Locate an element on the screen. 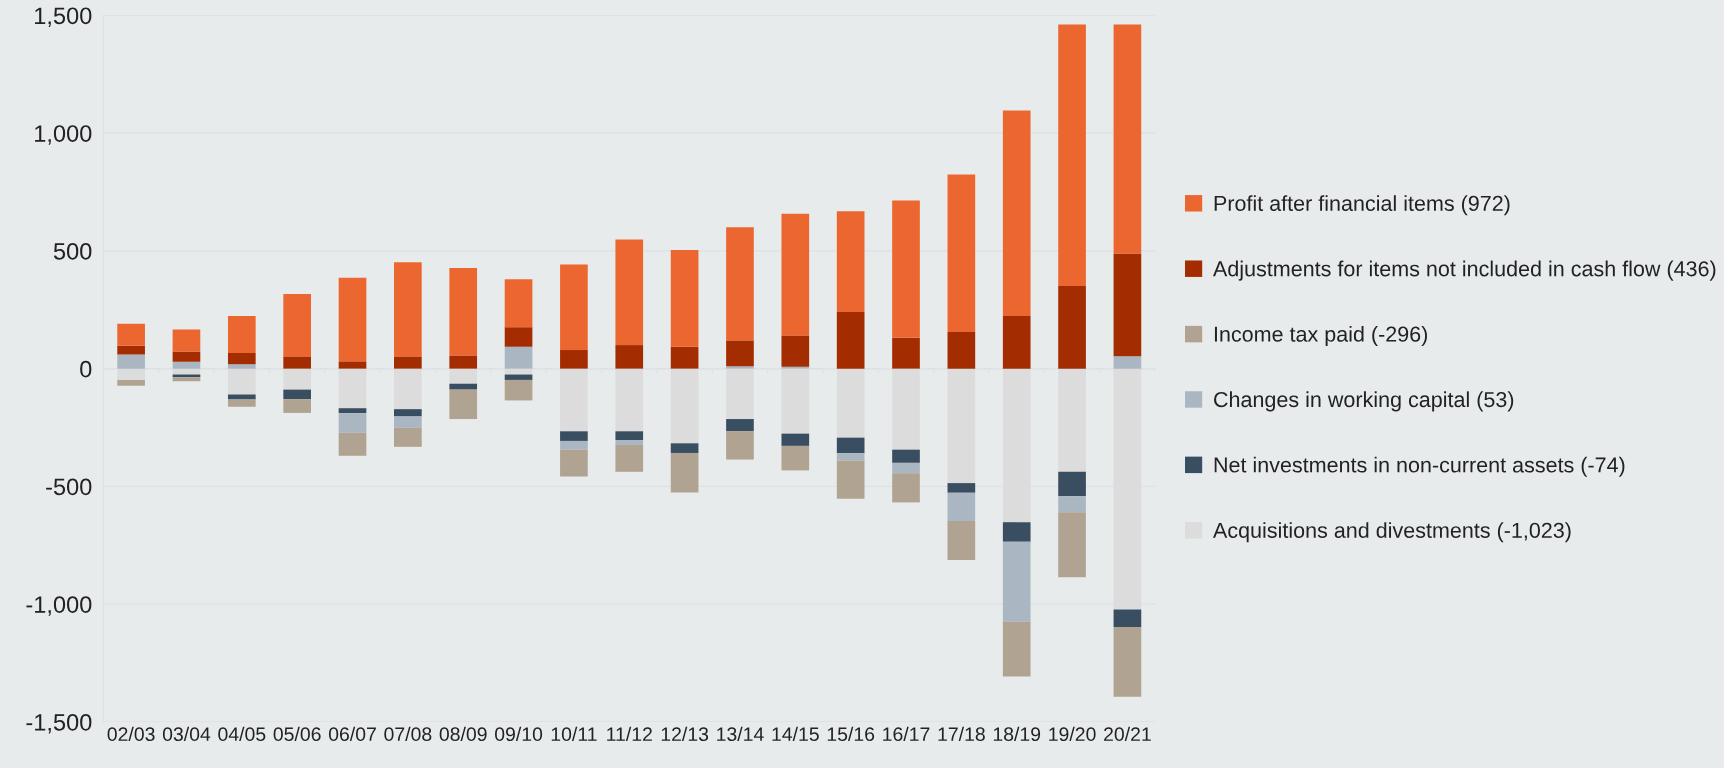  x-tick-label: 16/17 is located at coordinates (906, 734).